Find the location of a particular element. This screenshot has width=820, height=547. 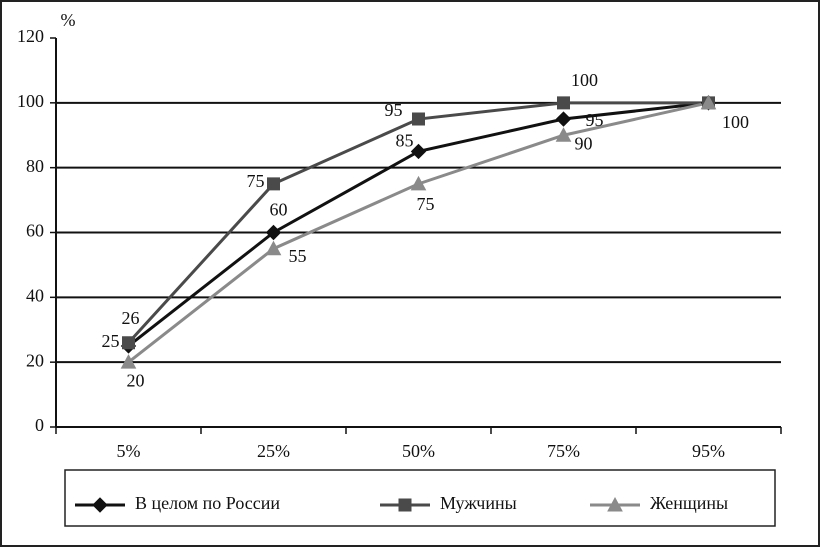

x-tick-label: 25% is located at coordinates (273, 451).